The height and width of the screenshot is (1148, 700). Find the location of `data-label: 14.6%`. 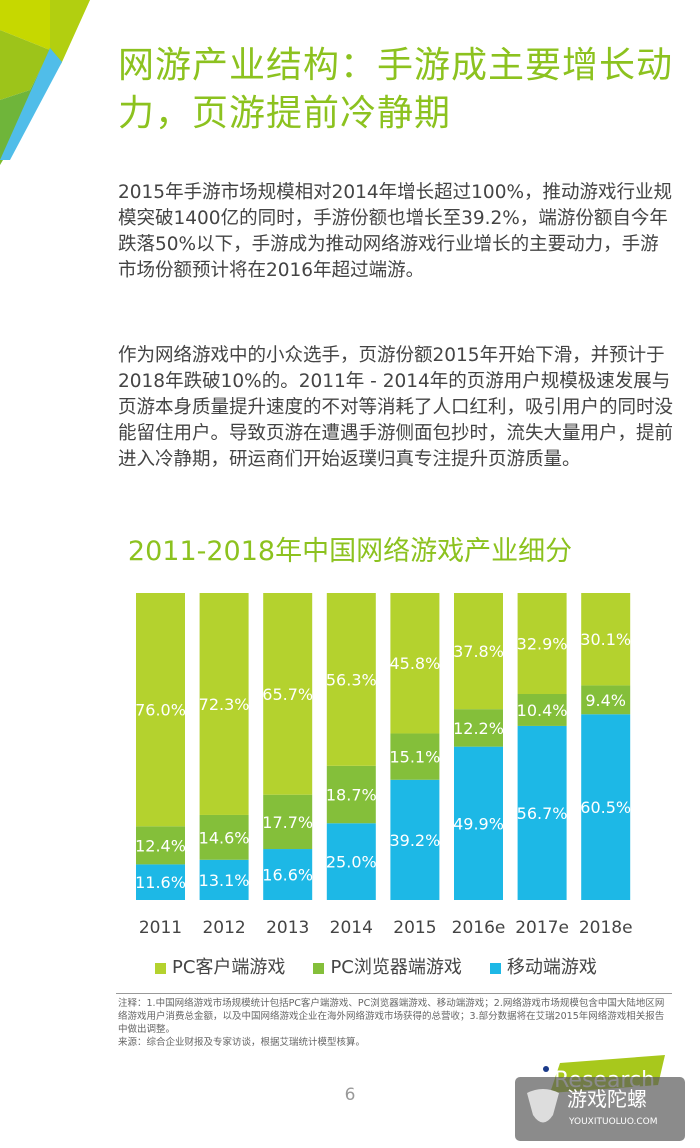

data-label: 14.6% is located at coordinates (224, 837).